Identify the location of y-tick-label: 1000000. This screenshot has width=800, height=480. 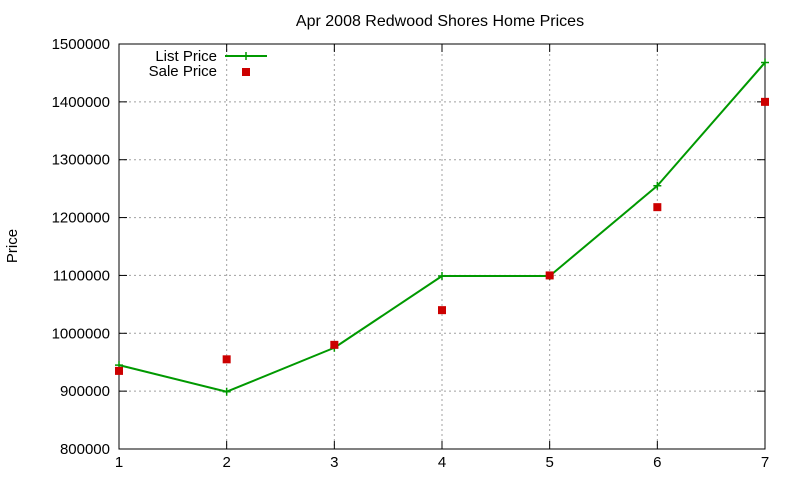
(81, 333).